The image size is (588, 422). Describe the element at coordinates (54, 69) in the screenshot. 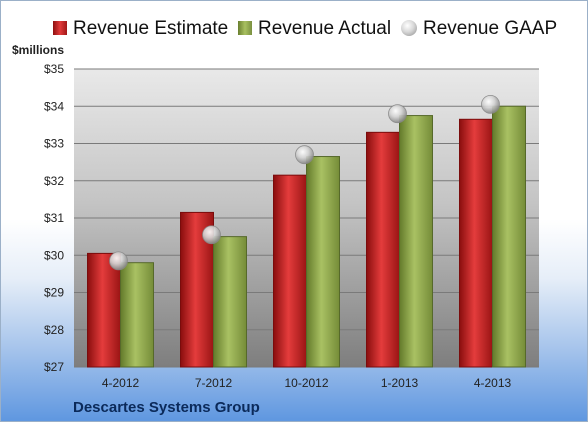

I see `y-tick-label: $35` at that location.